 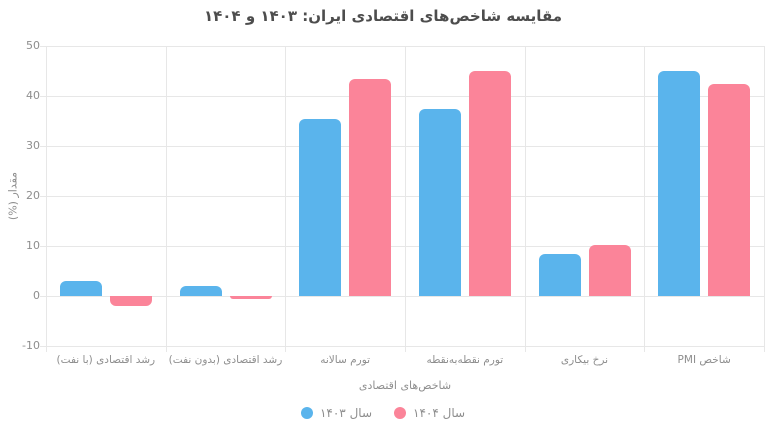 I want to click on legend-item-label: سال ۱۴۰۳, so click(x=345, y=413).